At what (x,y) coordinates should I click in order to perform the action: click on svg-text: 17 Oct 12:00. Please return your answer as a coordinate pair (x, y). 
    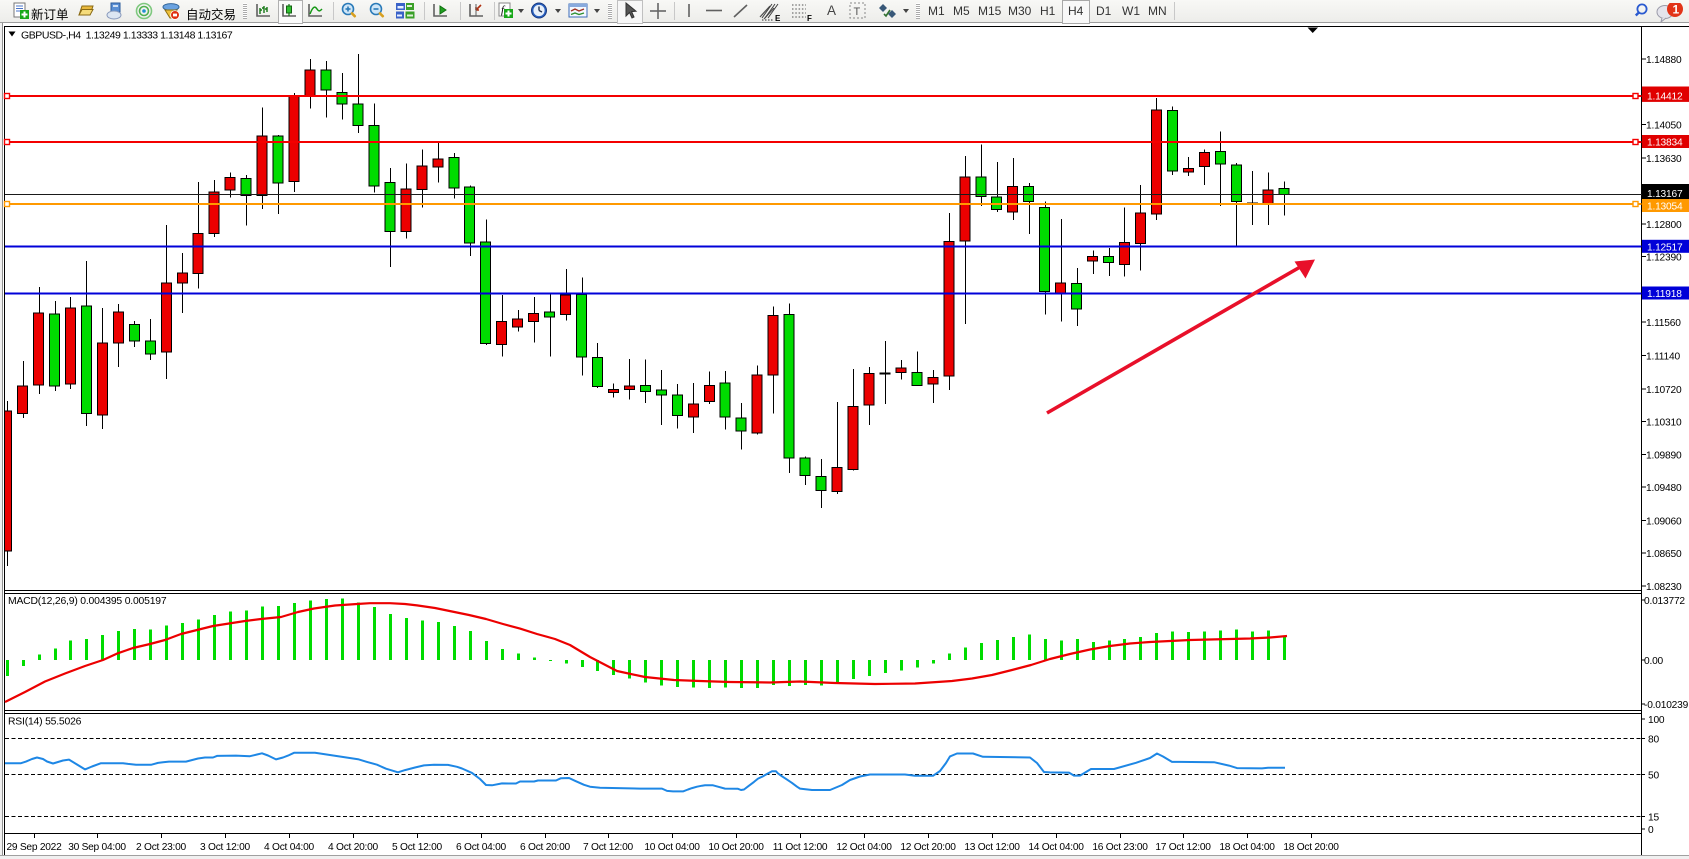
    Looking at the image, I should click on (1183, 847).